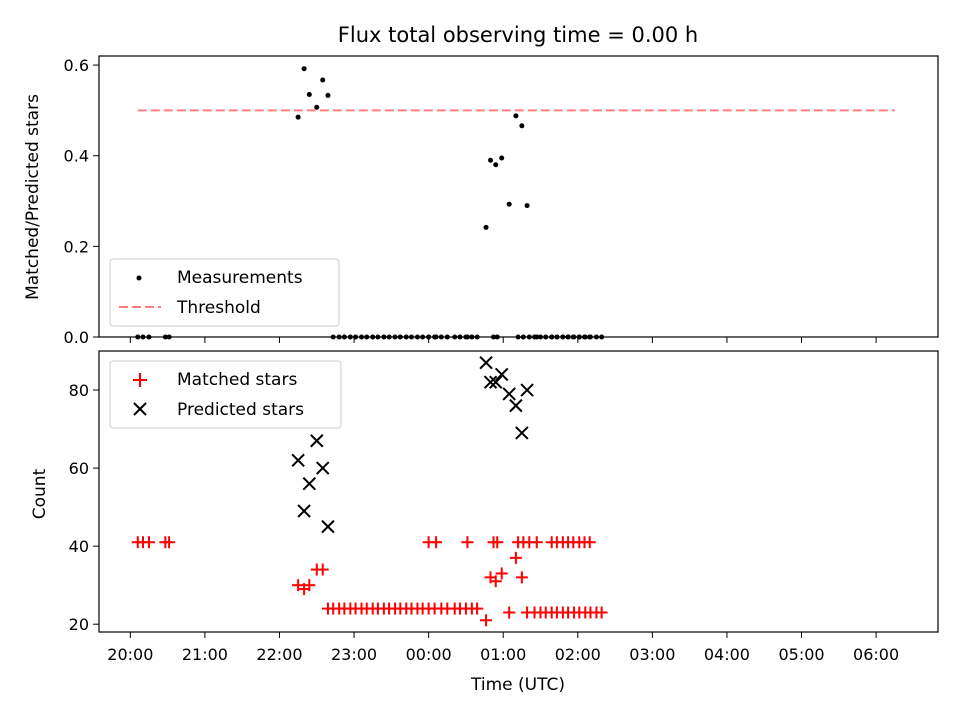 This screenshot has width=960, height=720. I want to click on x-tick-label: 06:00, so click(876, 654).